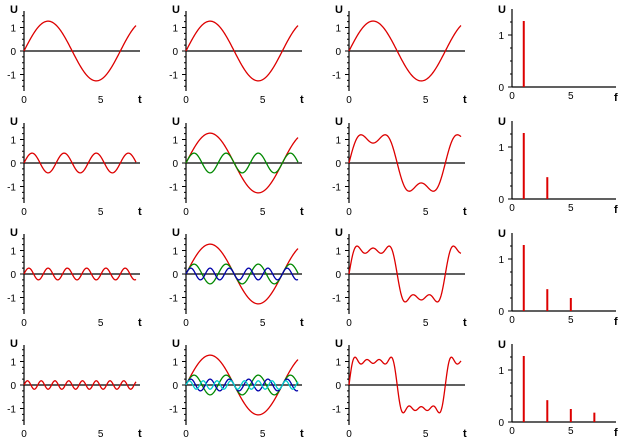 Image resolution: width=640 pixels, height=443 pixels. I want to click on panel-row2-sum: -1 0 1 0 5 Ut, so click(399, 167).